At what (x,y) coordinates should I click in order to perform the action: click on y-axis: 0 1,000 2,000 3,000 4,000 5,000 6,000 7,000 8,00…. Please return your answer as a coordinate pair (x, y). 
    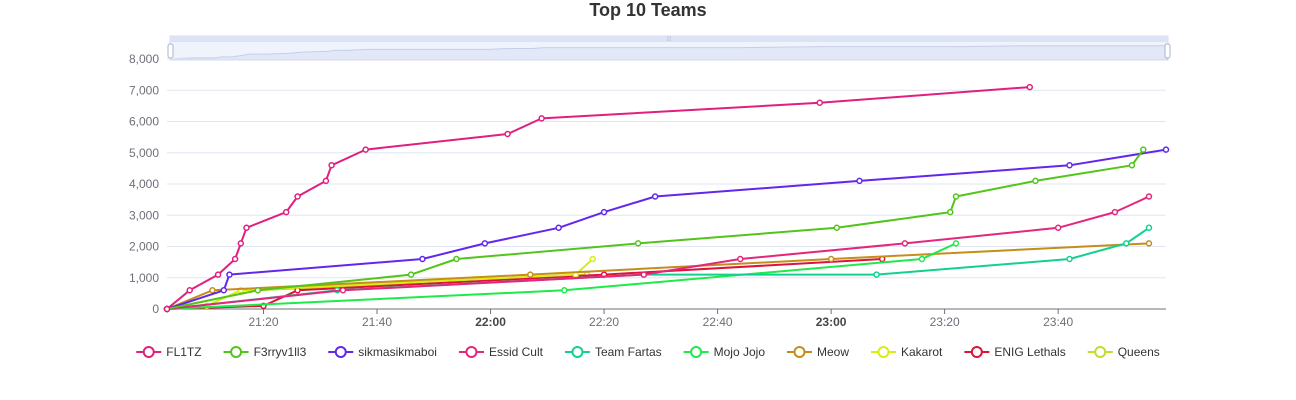
    Looking at the image, I should click on (144, 184).